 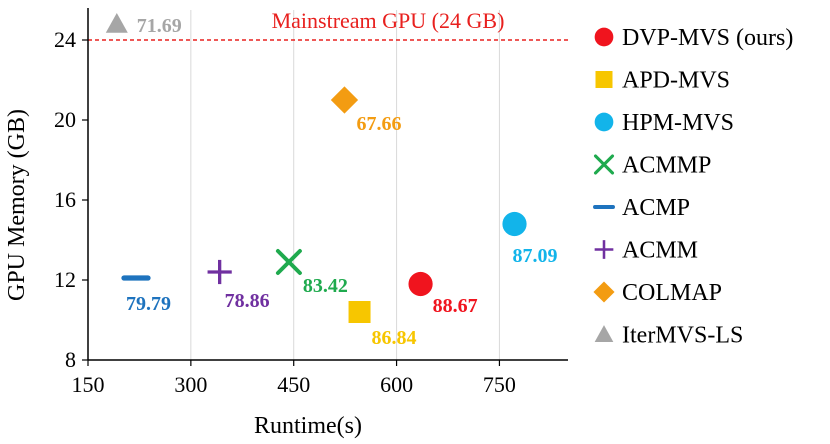 What do you see at coordinates (293, 384) in the screenshot?
I see `x-tick-label: 450` at bounding box center [293, 384].